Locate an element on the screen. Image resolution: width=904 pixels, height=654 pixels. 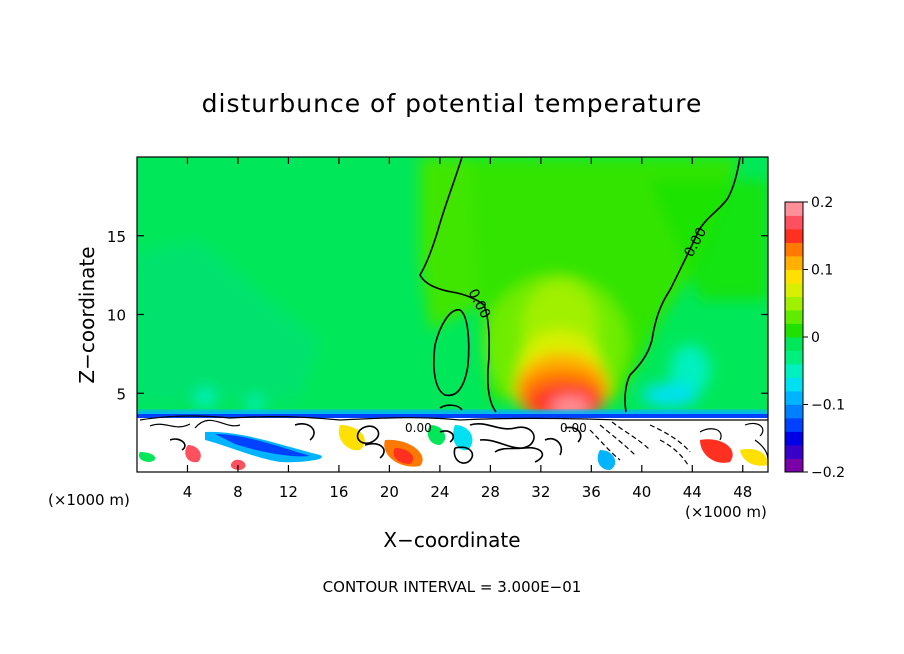
x-axis-label: X−coordinate is located at coordinates (451, 540).